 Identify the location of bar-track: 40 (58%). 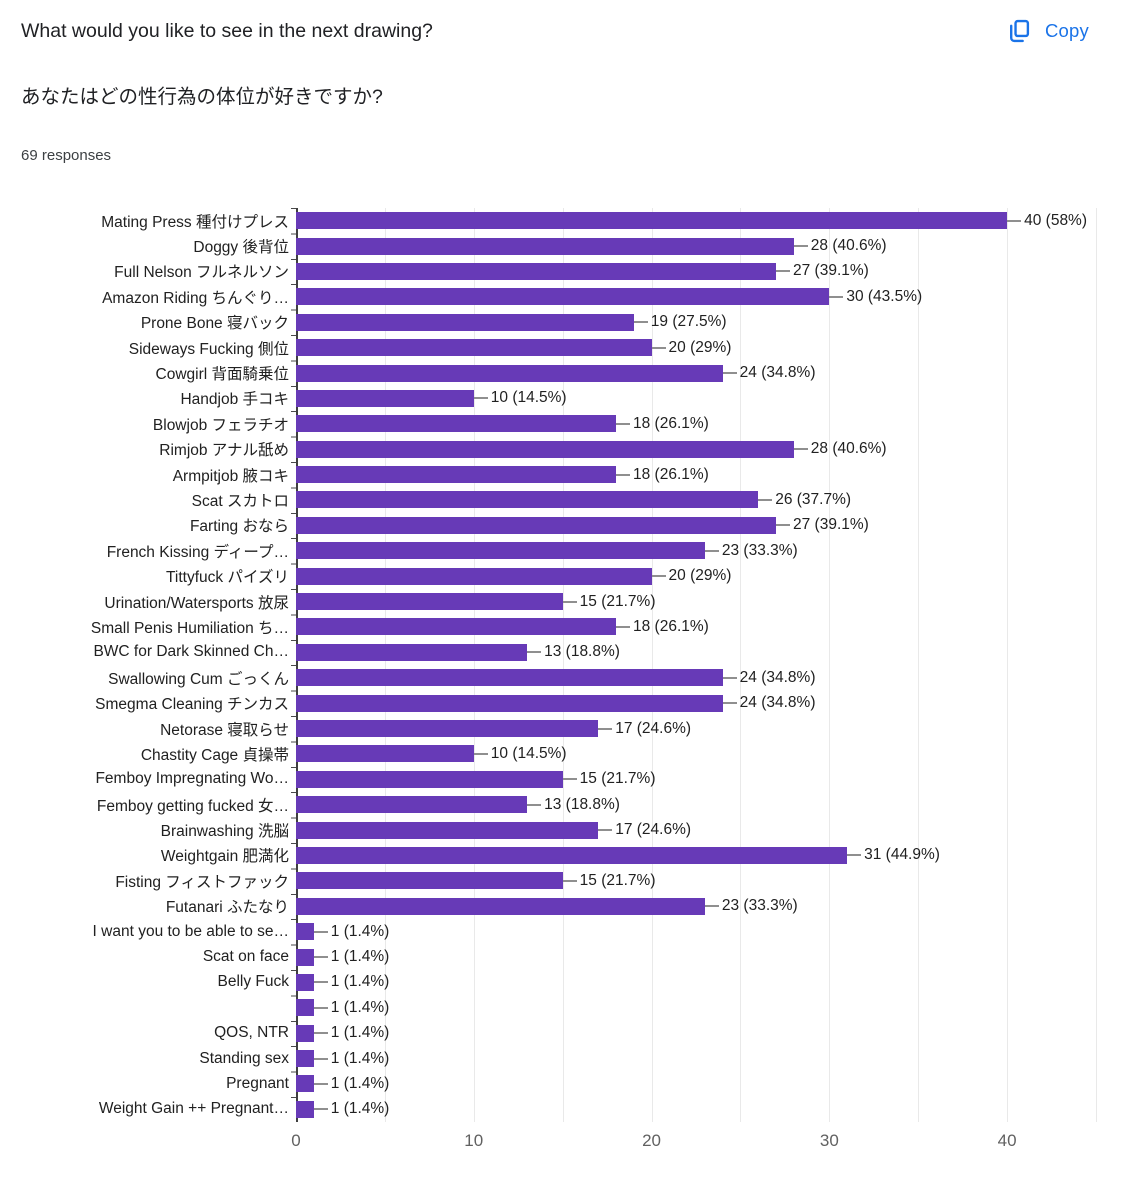
(696, 220).